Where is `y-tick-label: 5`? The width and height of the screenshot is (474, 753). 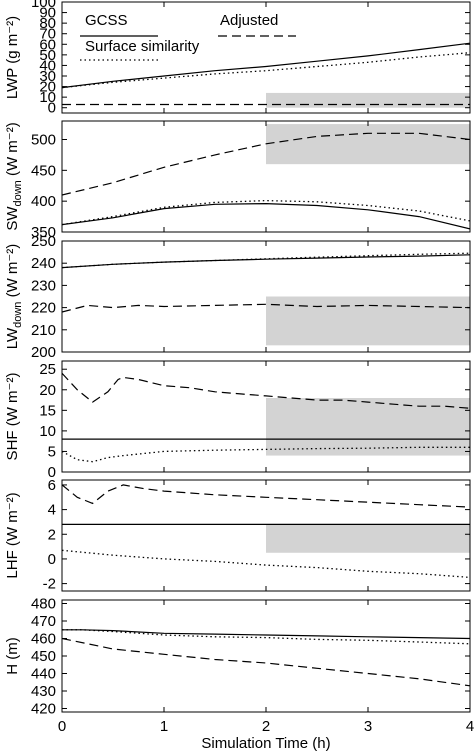
y-tick-label: 5 is located at coordinates (52, 451).